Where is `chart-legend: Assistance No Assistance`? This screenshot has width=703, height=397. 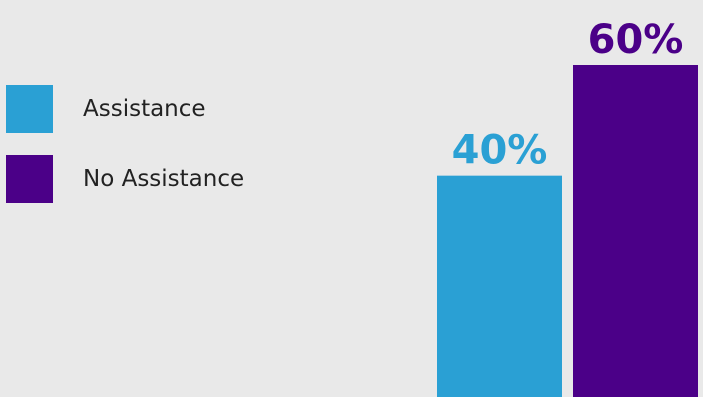
chart-legend: Assistance No Assistance is located at coordinates (125, 155).